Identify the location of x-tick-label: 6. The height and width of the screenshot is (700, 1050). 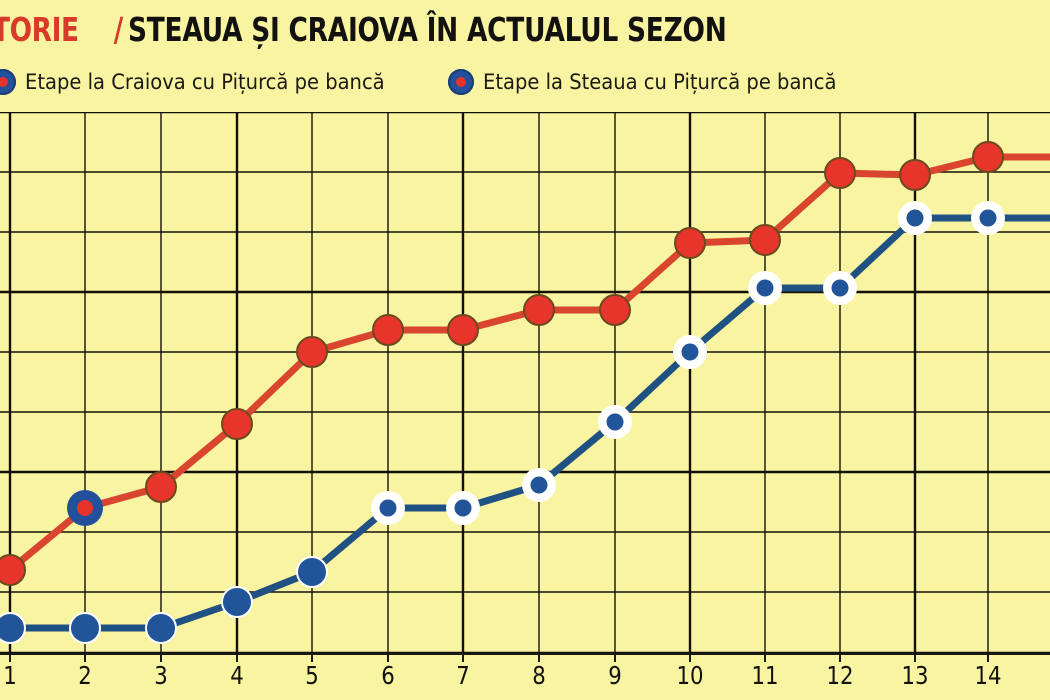
(388, 675).